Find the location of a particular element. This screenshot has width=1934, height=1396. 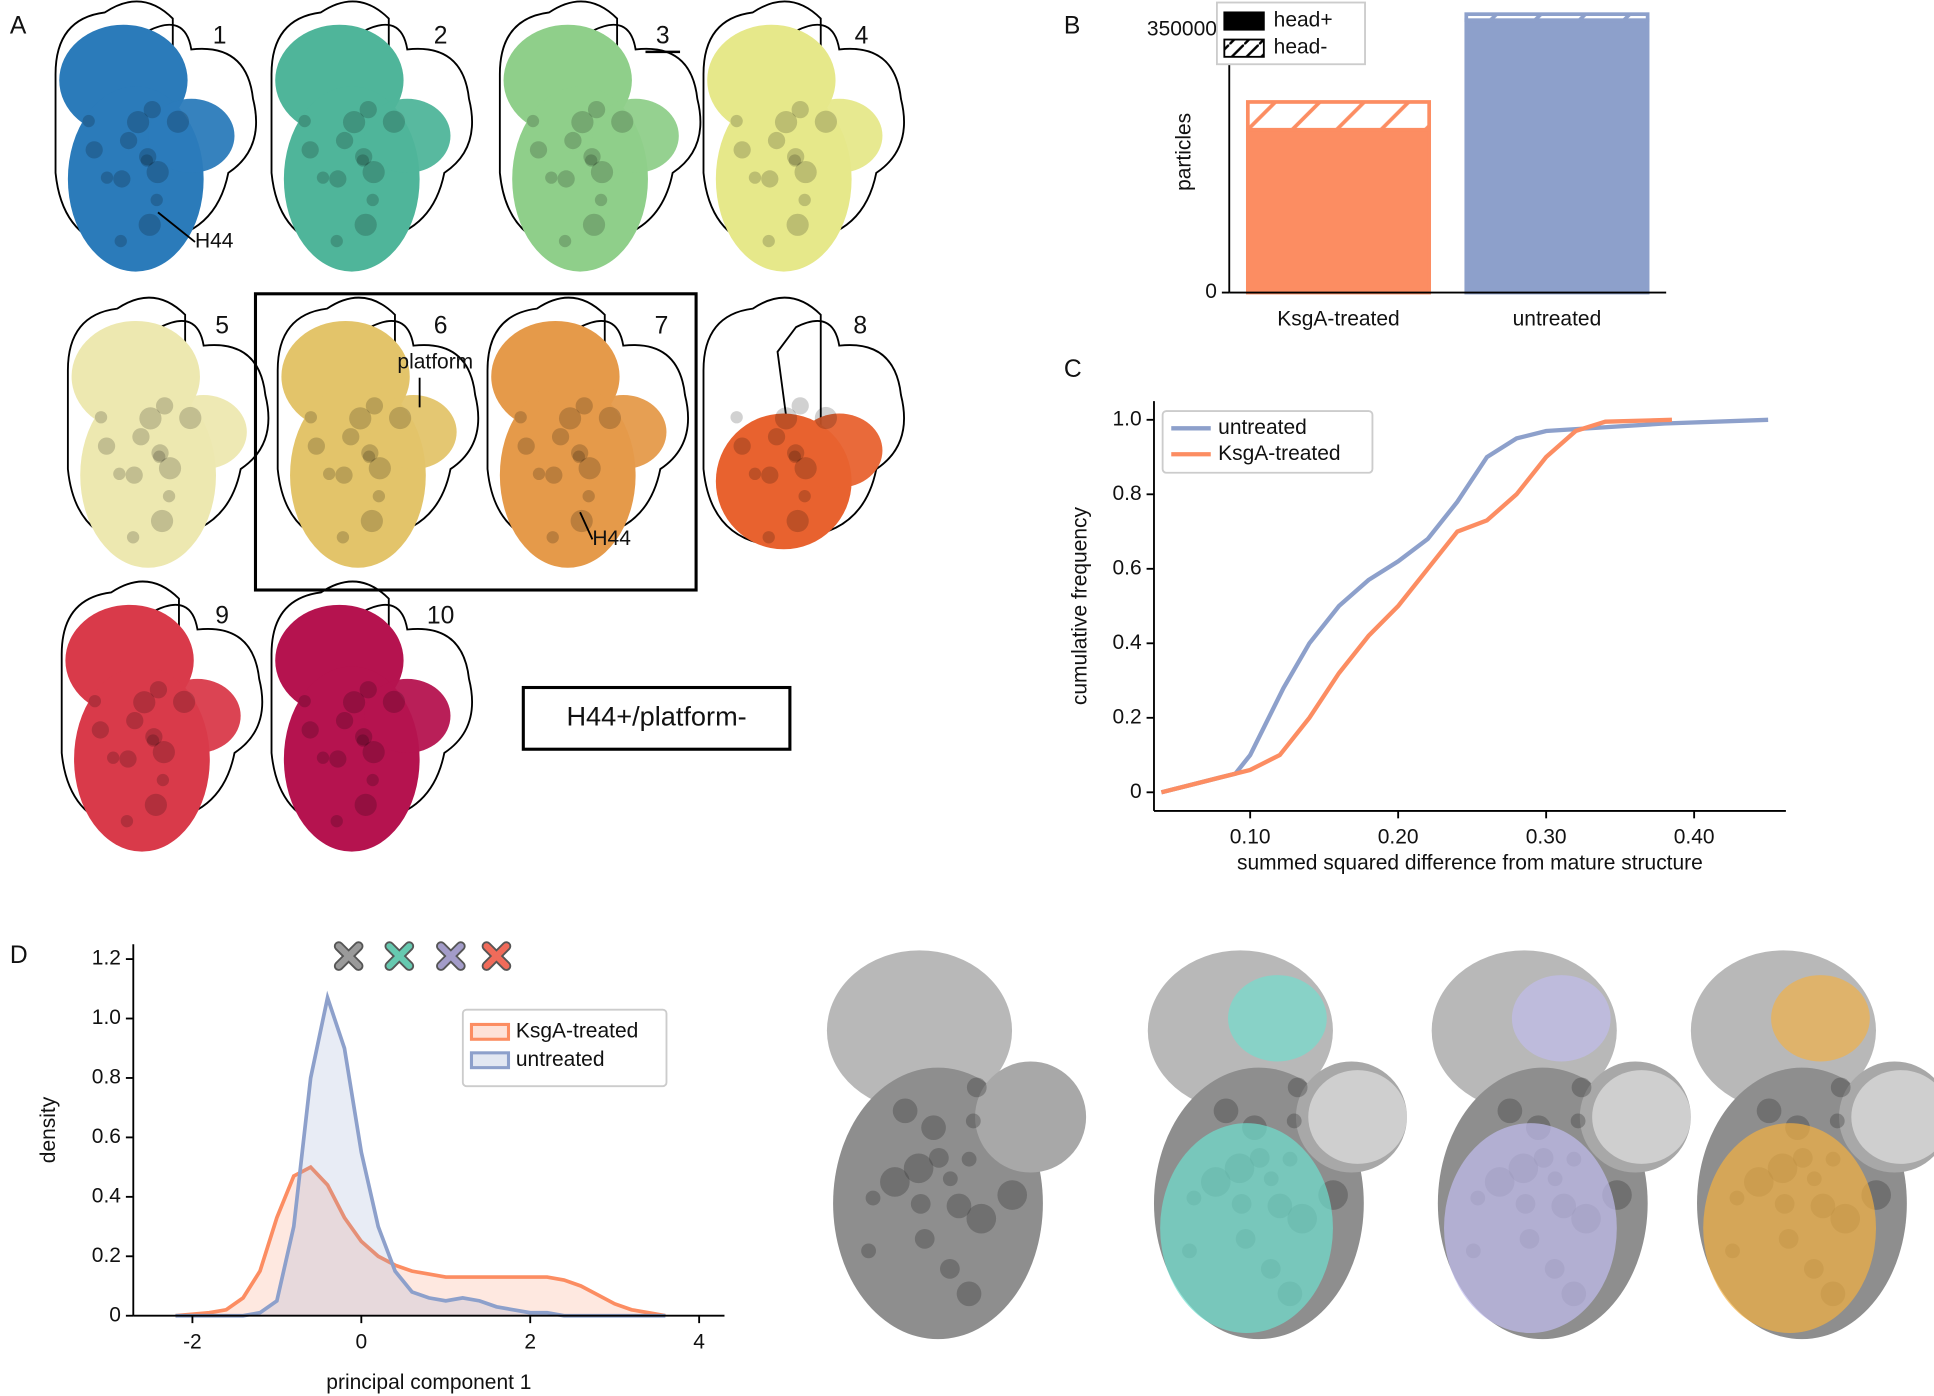

y-tick-label: 0.2 is located at coordinates (106, 1255).